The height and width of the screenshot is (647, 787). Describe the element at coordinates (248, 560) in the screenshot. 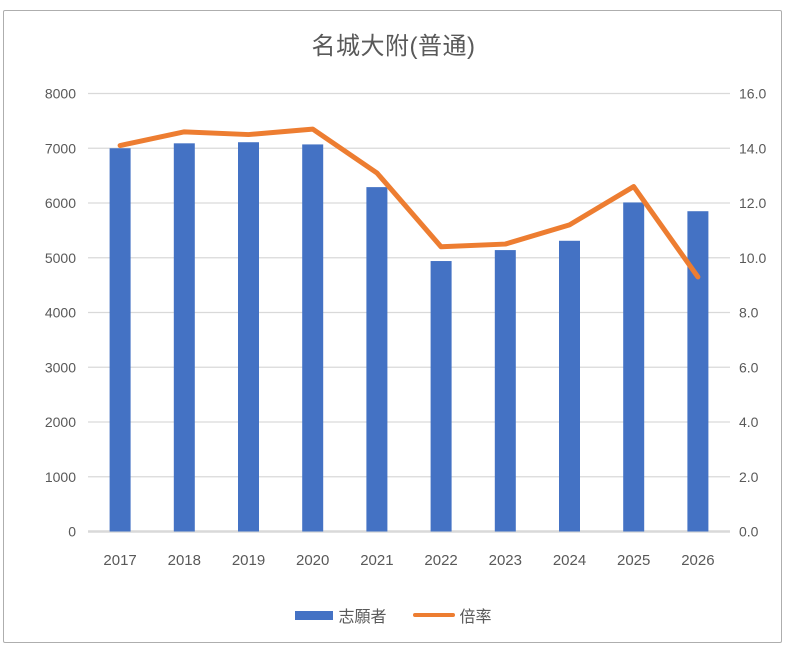

I see `x-axis-tick-label: 2019` at that location.